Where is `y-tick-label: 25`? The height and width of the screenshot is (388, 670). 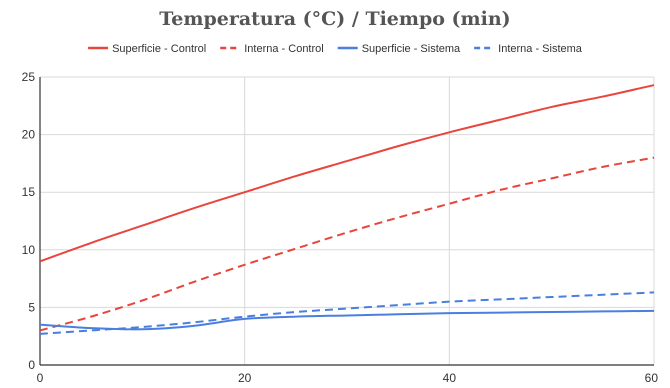 y-tick-label: 25 is located at coordinates (29, 77).